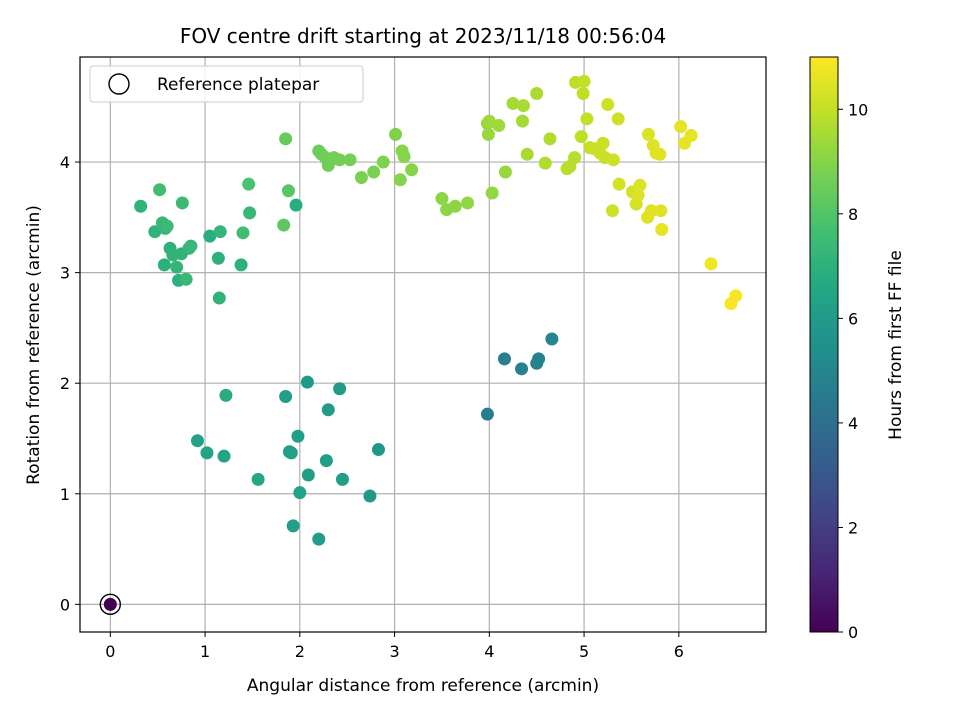 The image size is (960, 720). What do you see at coordinates (119, 84) in the screenshot?
I see `legend-marker` at bounding box center [119, 84].